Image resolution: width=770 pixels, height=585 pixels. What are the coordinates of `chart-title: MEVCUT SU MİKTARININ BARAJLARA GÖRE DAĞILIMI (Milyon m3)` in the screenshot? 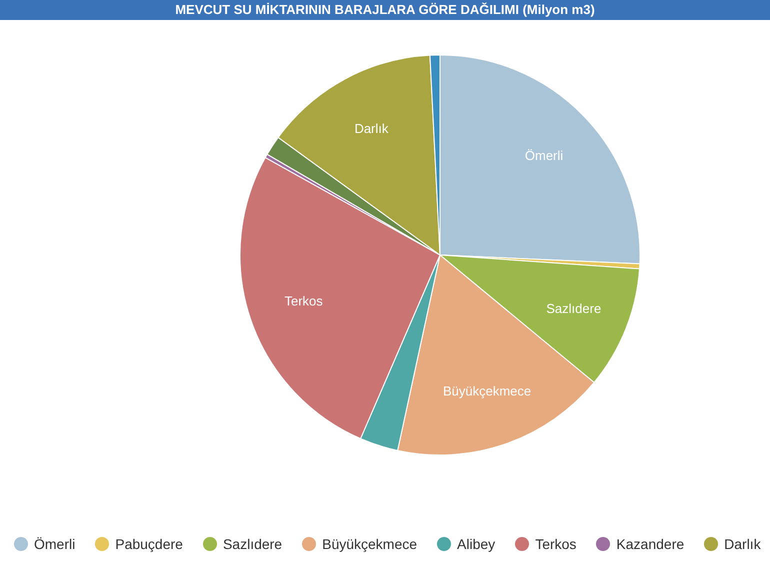 It's located at (385, 10).